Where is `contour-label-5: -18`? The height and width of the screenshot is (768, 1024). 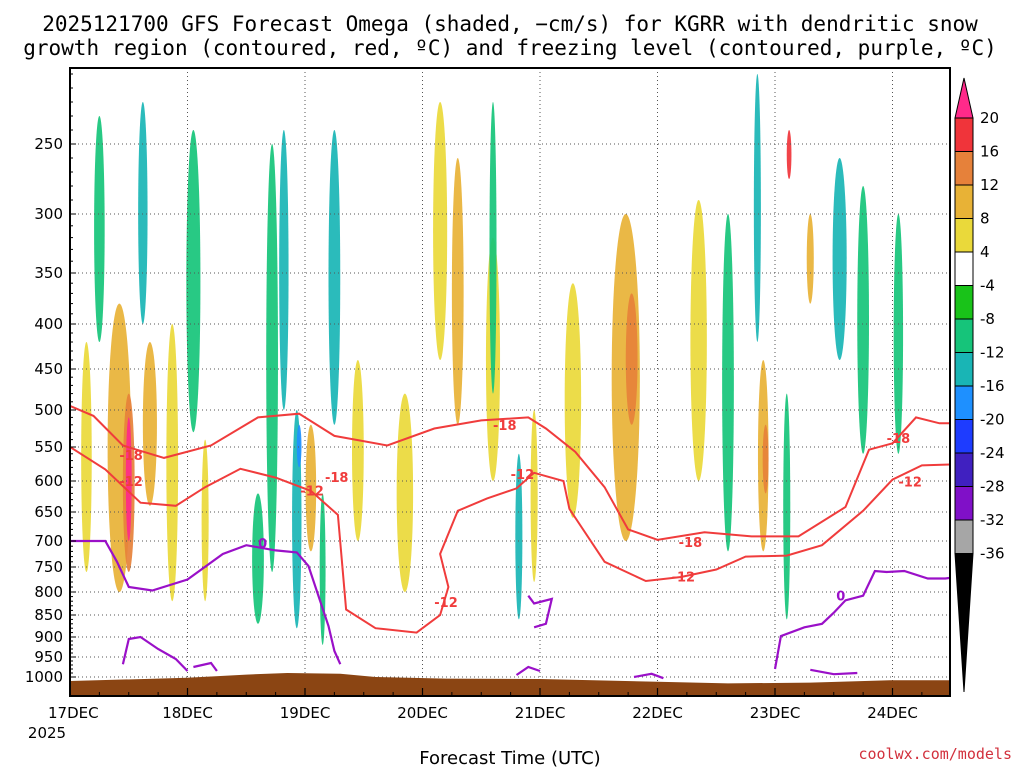
contour-label-5: -18 is located at coordinates (505, 426).